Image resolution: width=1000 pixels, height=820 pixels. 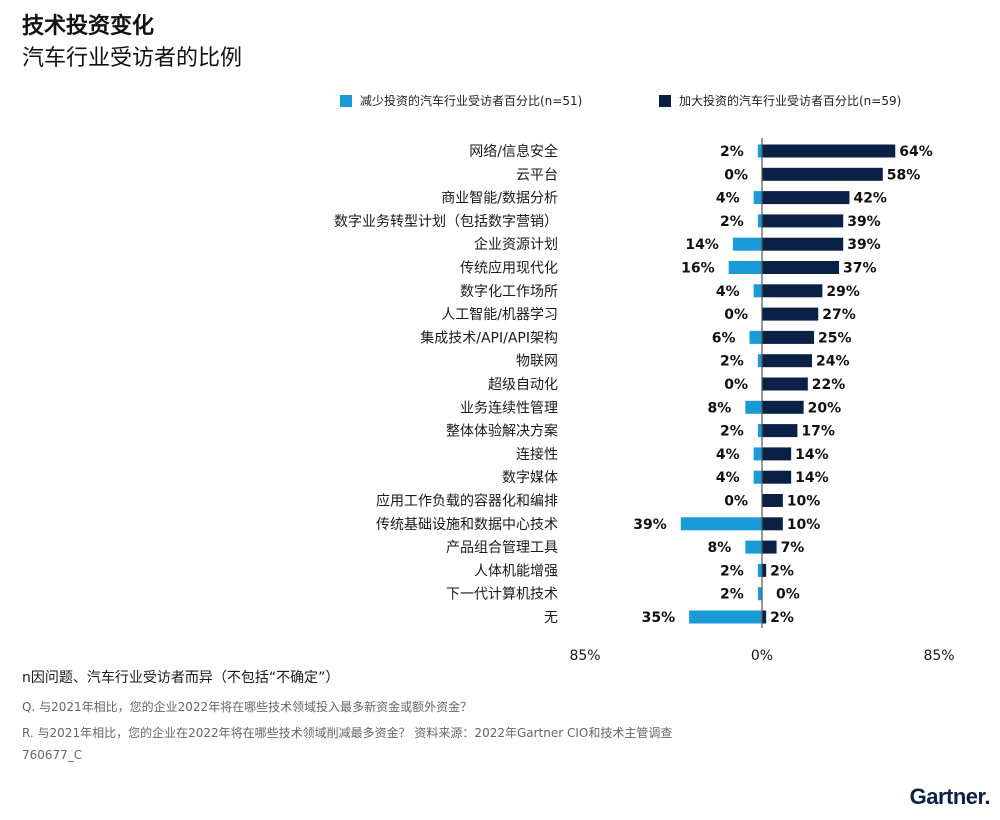 What do you see at coordinates (52, 755) in the screenshot?
I see `figure-id: 760677_C` at bounding box center [52, 755].